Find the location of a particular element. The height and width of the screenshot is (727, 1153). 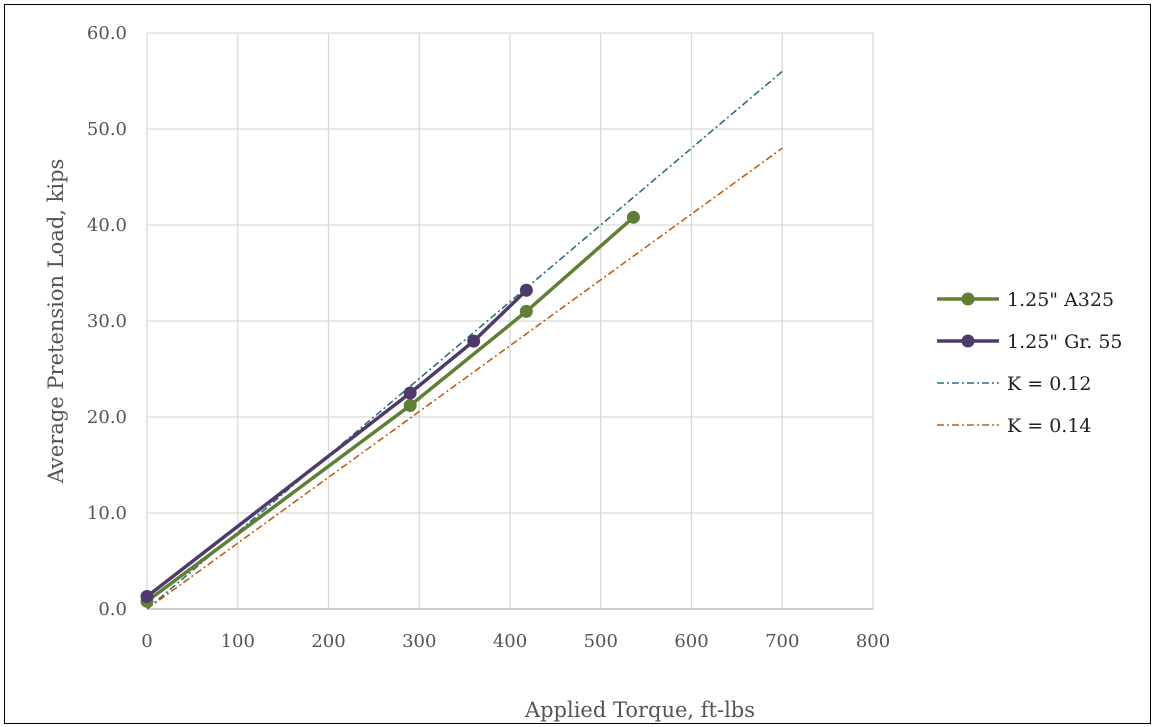

legend-label-1: 1.25" Gr. 55 is located at coordinates (1065, 342).